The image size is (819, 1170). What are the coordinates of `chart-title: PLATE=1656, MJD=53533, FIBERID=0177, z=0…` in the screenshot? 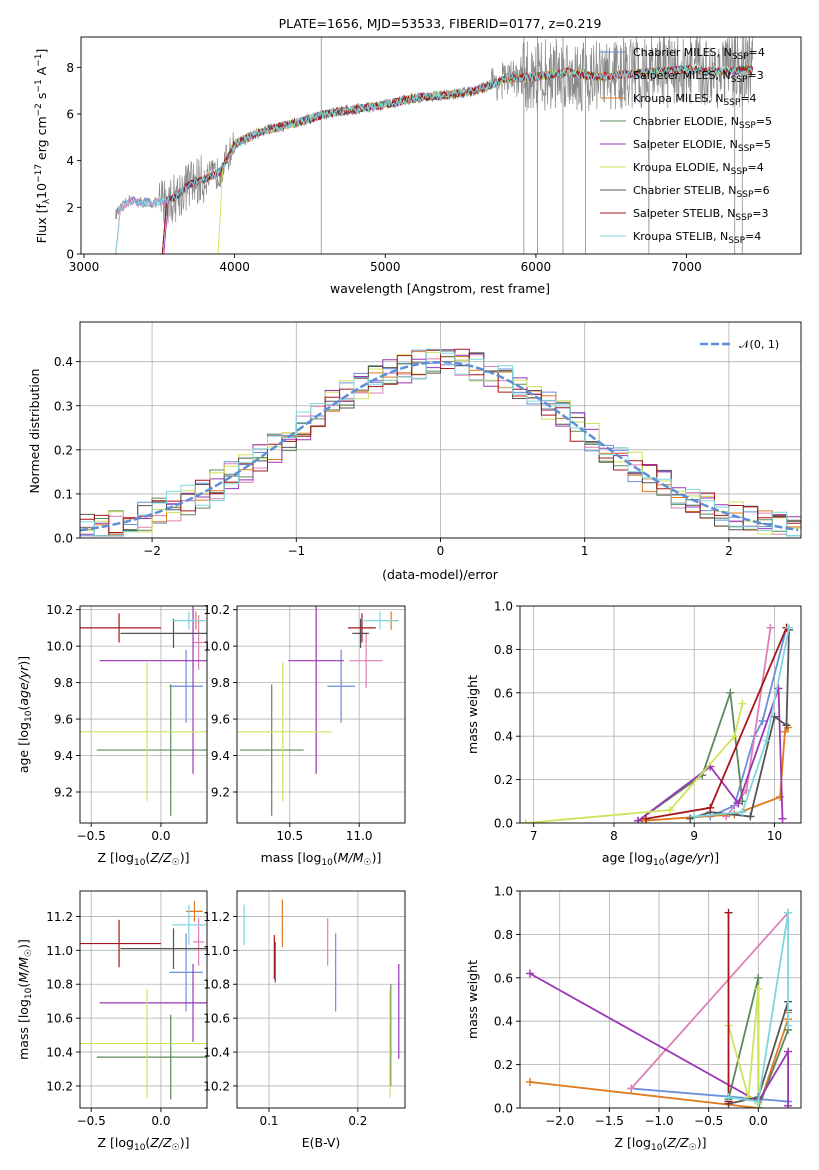 It's located at (440, 23).